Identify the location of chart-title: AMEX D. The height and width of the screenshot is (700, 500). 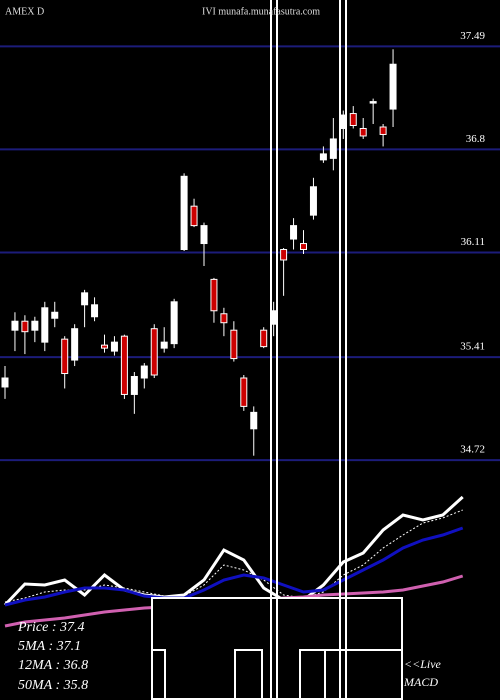
(24, 11).